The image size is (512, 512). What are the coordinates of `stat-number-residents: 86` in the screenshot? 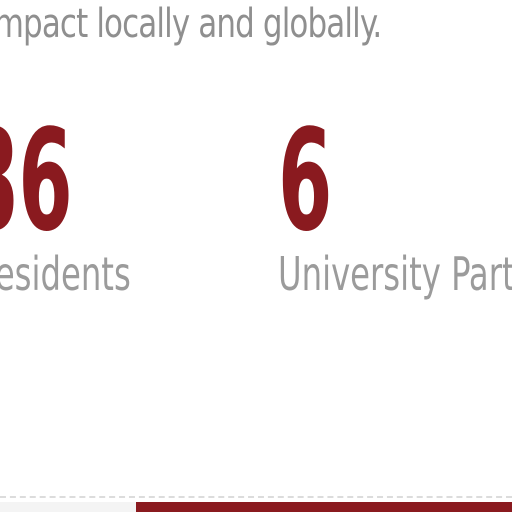 It's located at (36, 181).